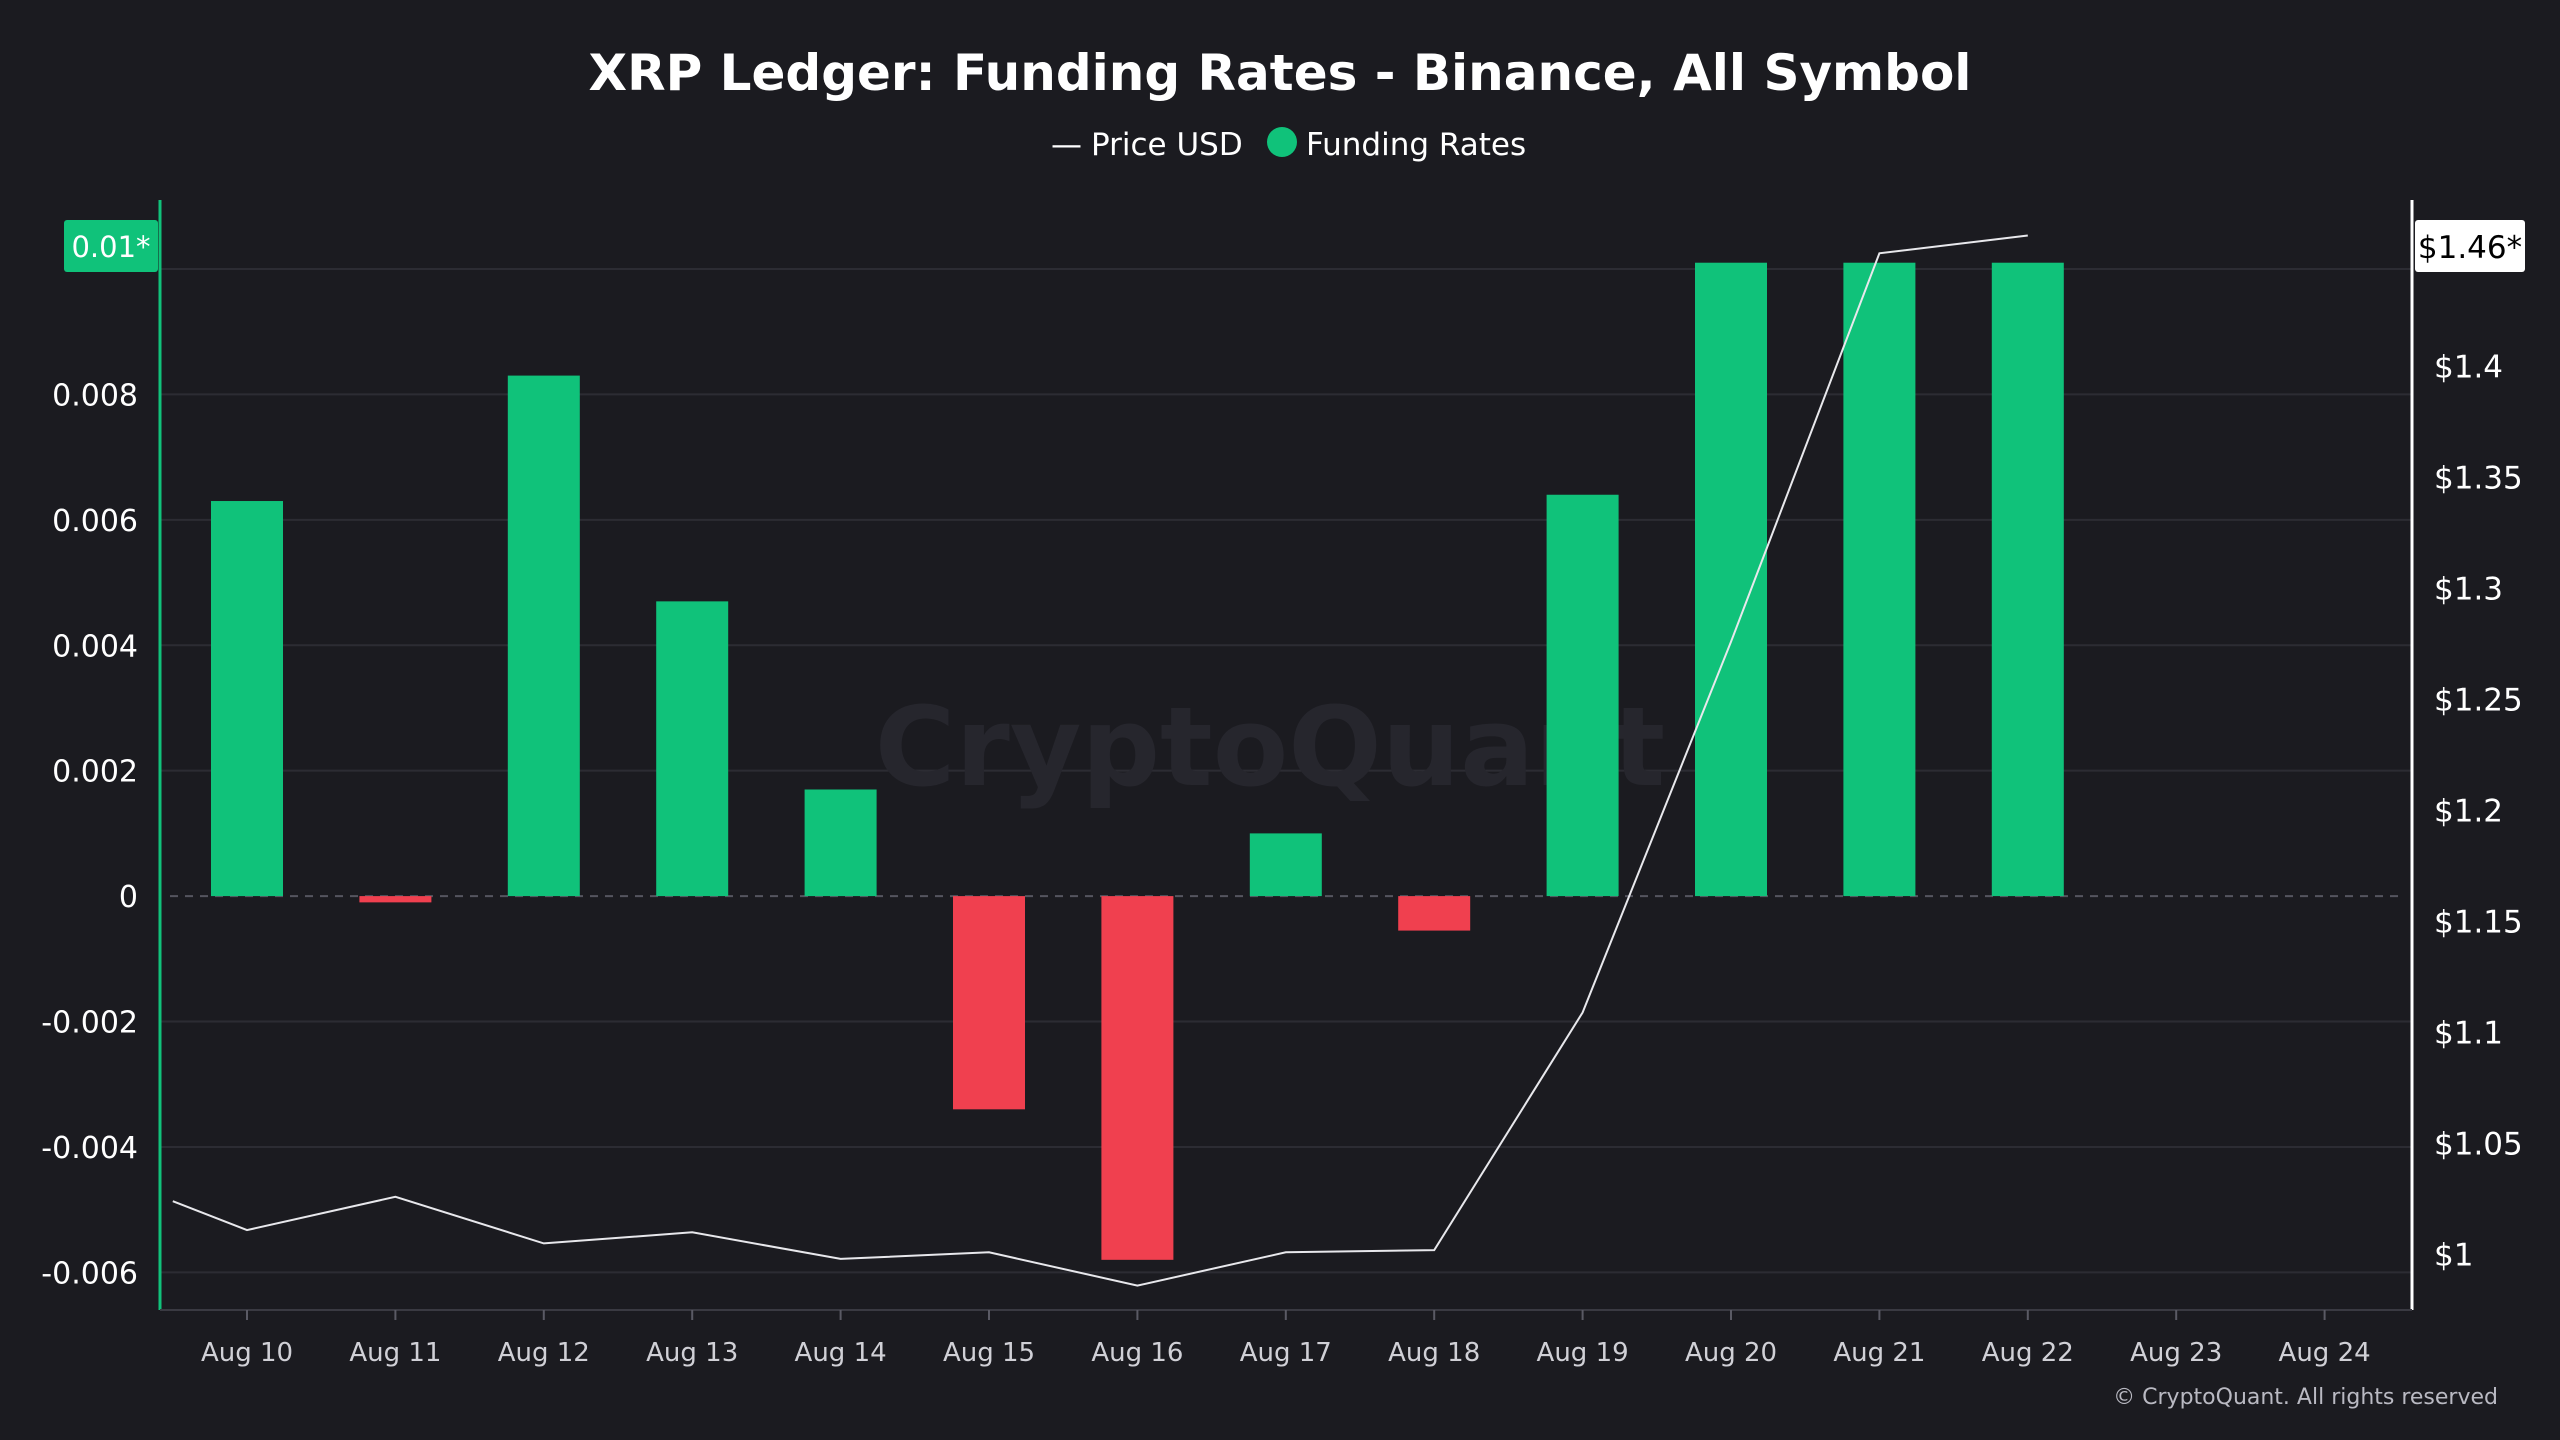 The height and width of the screenshot is (1440, 2560). What do you see at coordinates (2468, 590) in the screenshot?
I see `right-tick-label: $1.3` at bounding box center [2468, 590].